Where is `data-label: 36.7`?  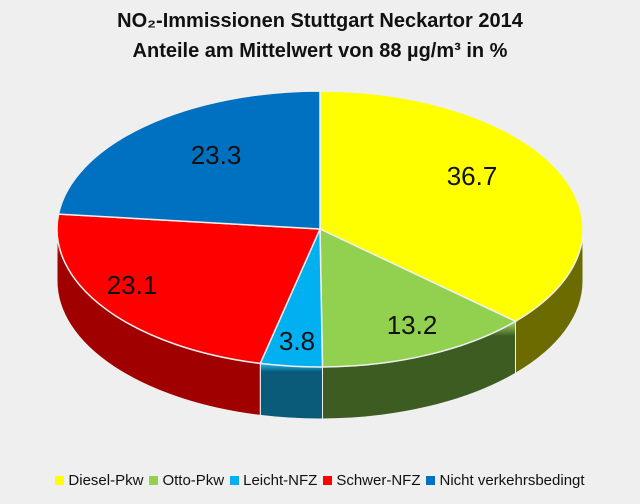 data-label: 36.7 is located at coordinates (472, 176).